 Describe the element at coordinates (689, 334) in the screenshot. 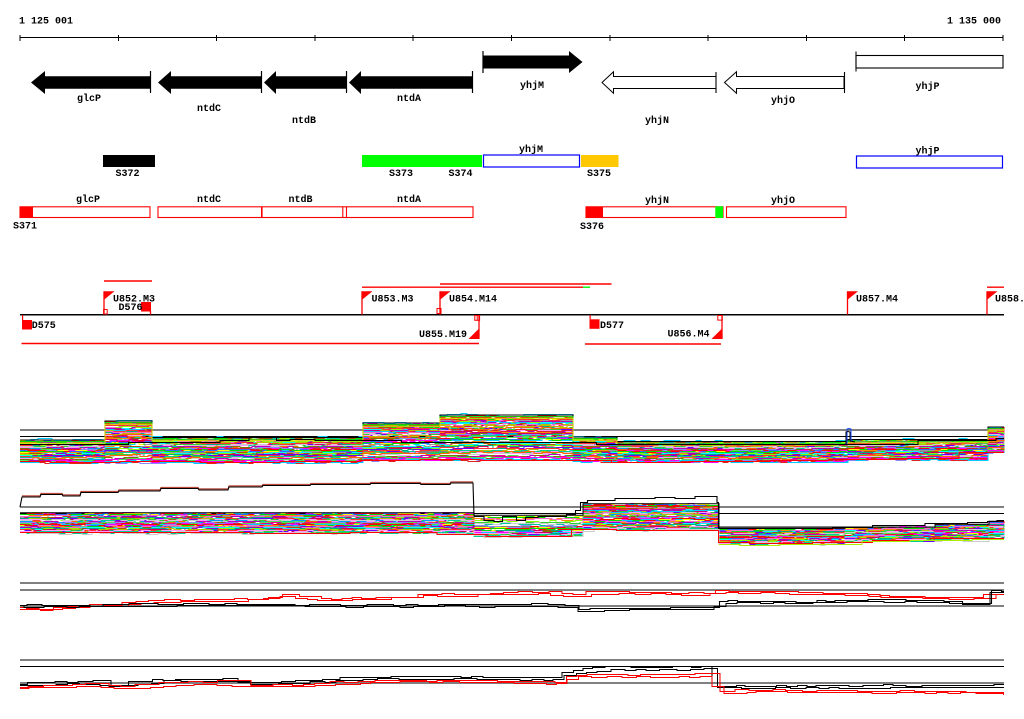

I see `svg-text: U856.M4` at that location.